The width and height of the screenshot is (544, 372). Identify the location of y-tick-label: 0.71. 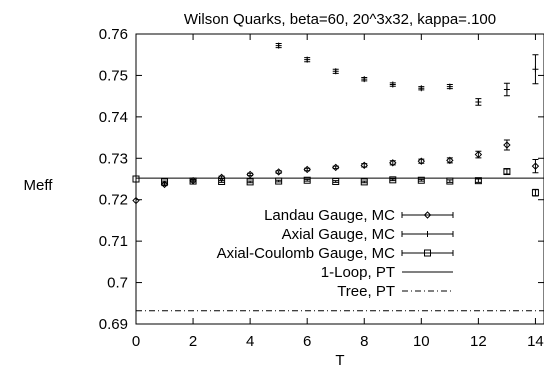
(113, 241).